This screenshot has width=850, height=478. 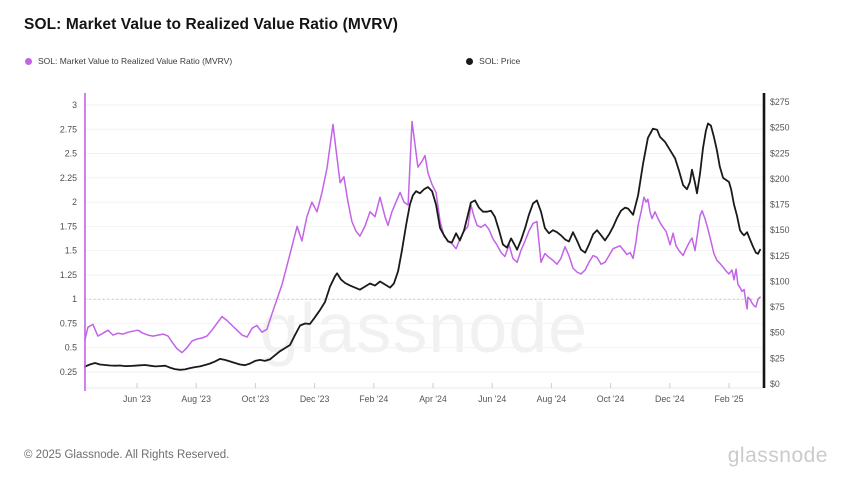 What do you see at coordinates (71, 154) in the screenshot?
I see `mvrv-tick-label: 2.5` at bounding box center [71, 154].